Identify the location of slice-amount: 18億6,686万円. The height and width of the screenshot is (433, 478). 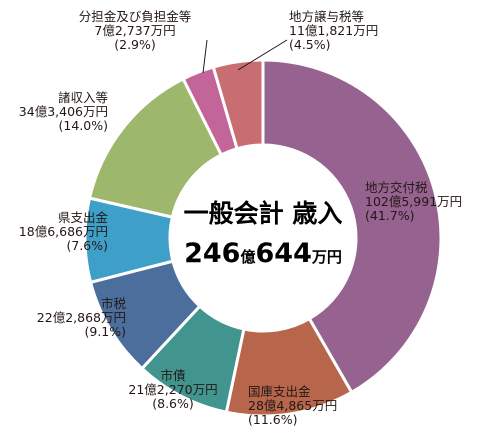
(63, 231).